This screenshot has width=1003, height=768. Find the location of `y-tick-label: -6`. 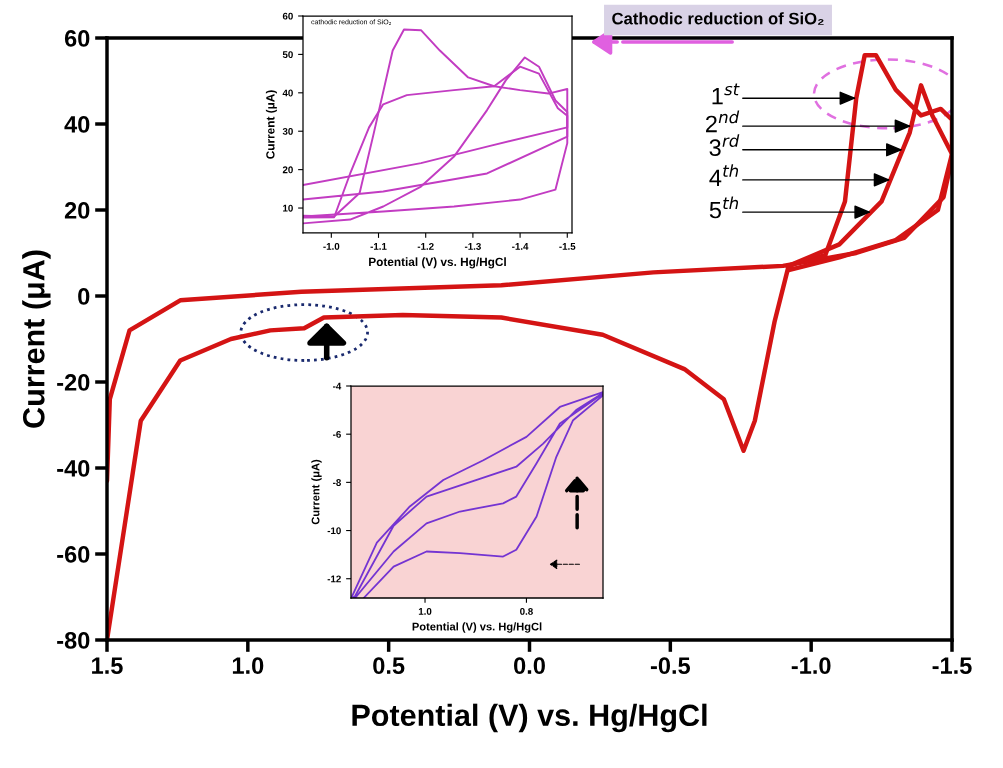

y-tick-label: -6 is located at coordinates (337, 434).